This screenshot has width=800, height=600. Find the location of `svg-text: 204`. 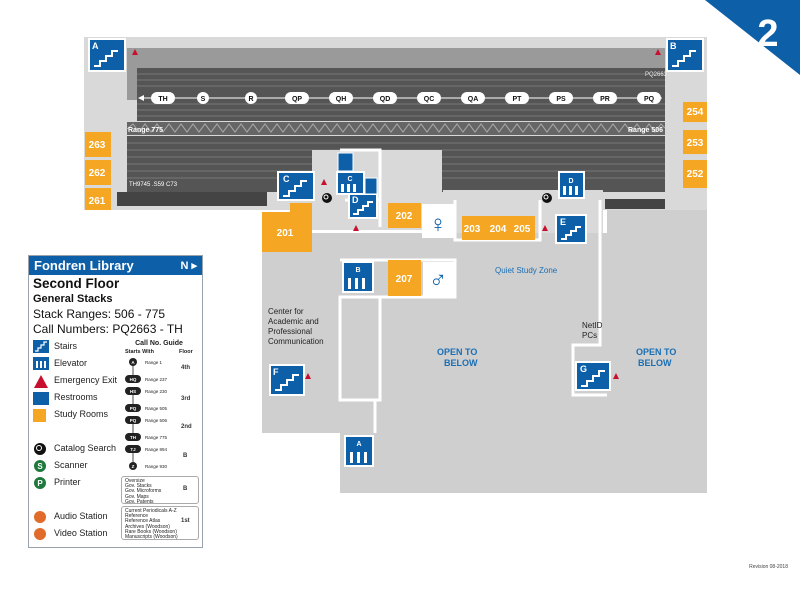

svg-text: 204 is located at coordinates (498, 229).